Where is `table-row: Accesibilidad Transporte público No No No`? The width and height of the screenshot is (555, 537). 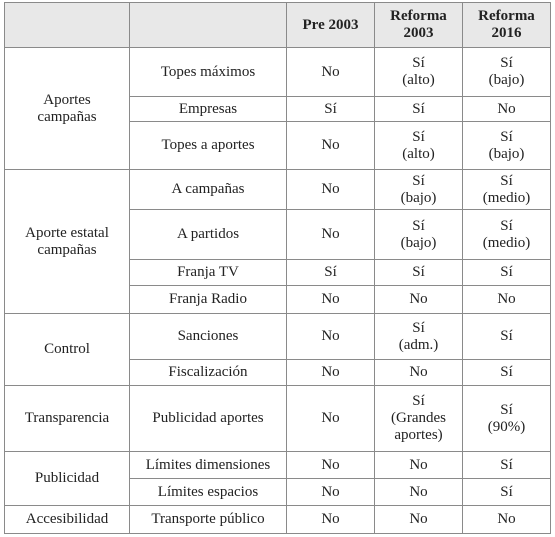
table-row: Accesibilidad Transporte público No No No is located at coordinates (277, 519).